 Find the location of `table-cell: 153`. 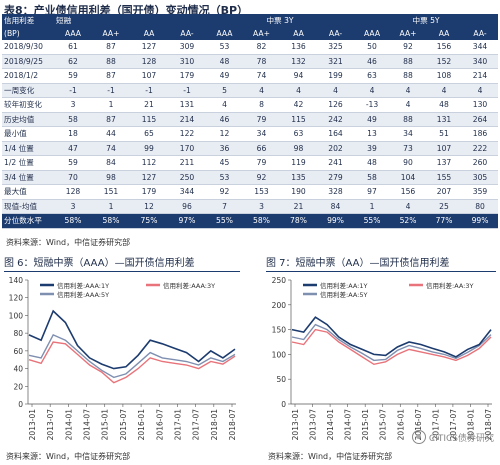

table-cell: 153 is located at coordinates (261, 192).